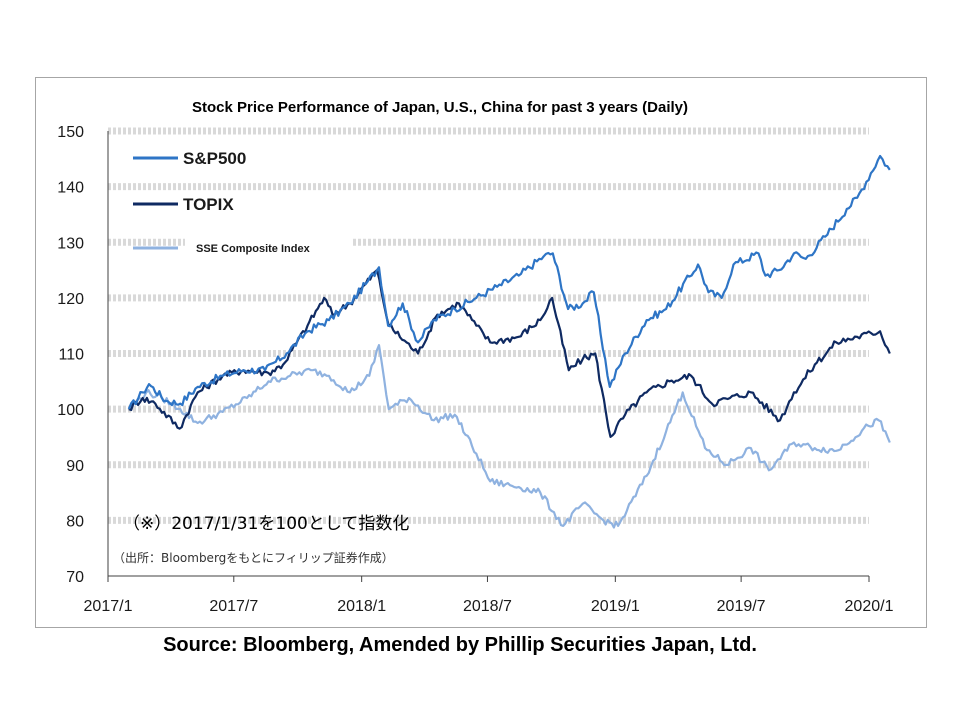 This screenshot has height=720, width=960. I want to click on x-tick-label-3: 2018/7, so click(487, 606).